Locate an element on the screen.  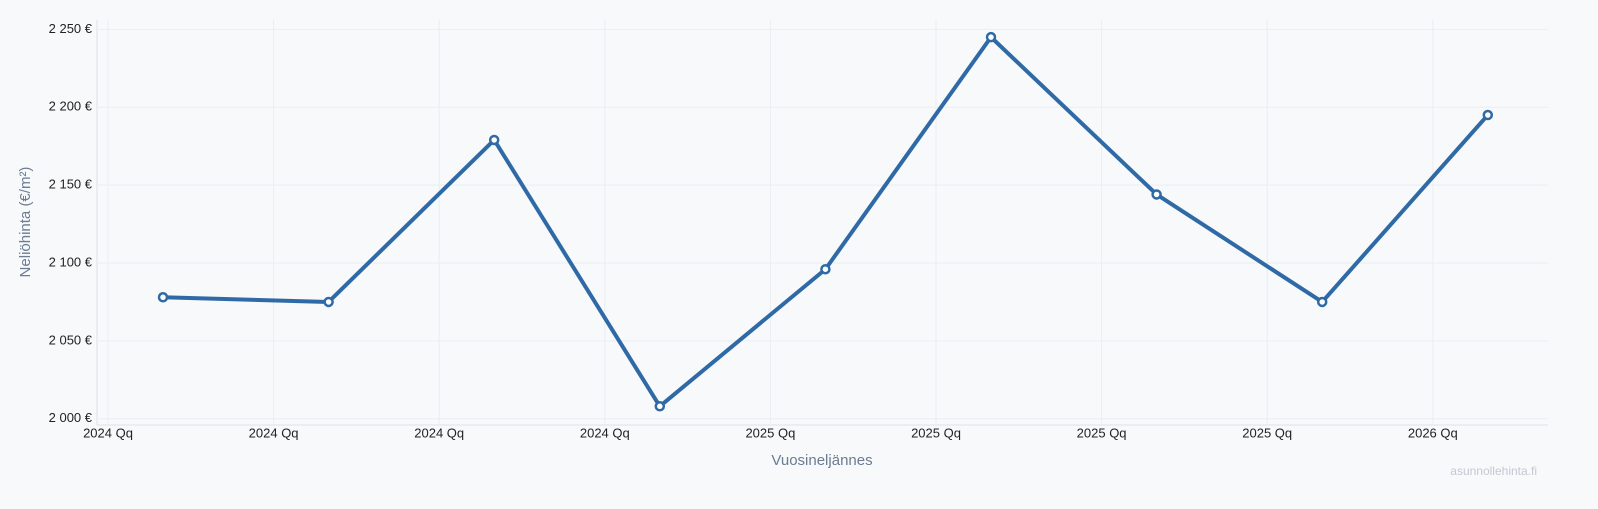
y-axis-title: Neliöhinta (€/m²) is located at coordinates (25, 222).